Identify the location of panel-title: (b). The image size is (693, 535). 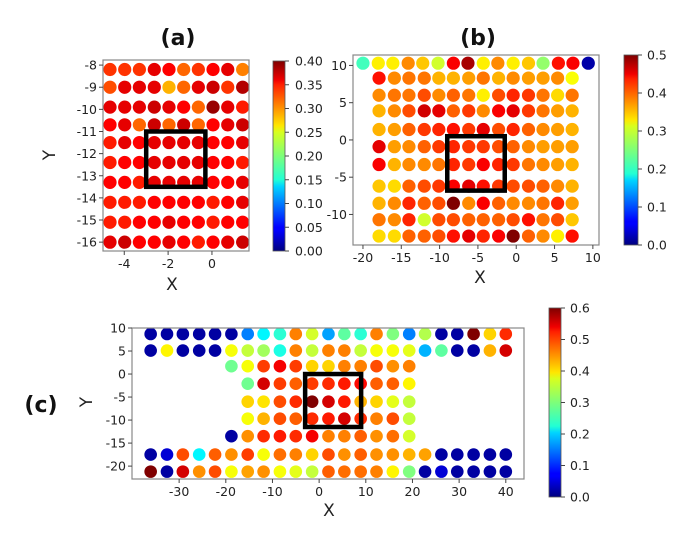
(478, 38).